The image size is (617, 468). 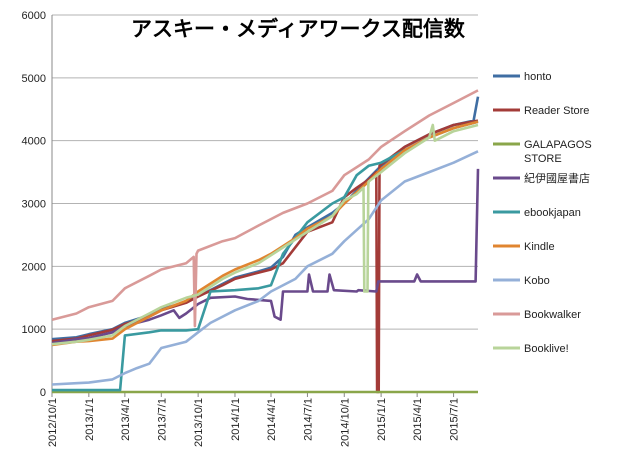 What do you see at coordinates (34, 205) in the screenshot?
I see `y-tick-label: 3000` at bounding box center [34, 205].